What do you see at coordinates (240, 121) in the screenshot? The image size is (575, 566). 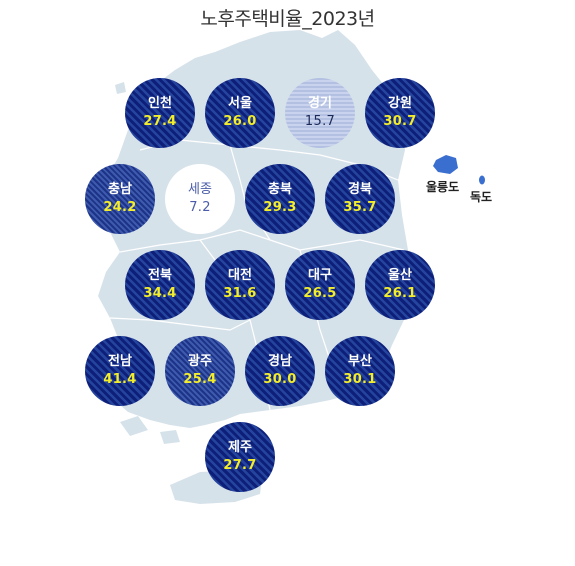 I see `region-value: 26.0` at bounding box center [240, 121].